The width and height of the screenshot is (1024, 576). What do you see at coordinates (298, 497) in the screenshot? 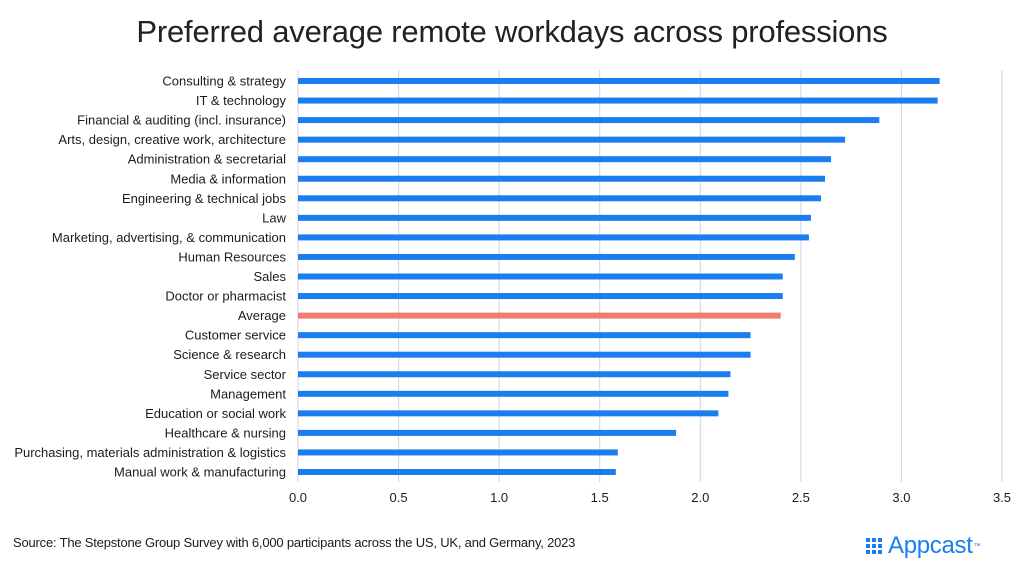
I see `x-tick-label: 0.0` at bounding box center [298, 497].